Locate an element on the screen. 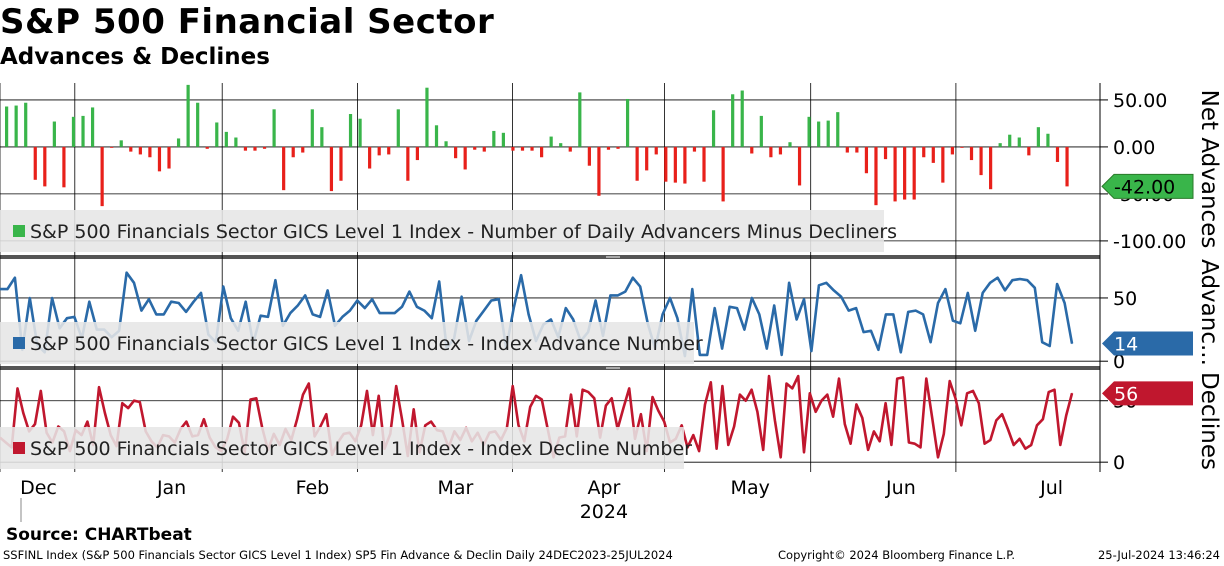 Image resolution: width=1224 pixels, height=566 pixels. last-value-label: -42.00 is located at coordinates (1144, 187).